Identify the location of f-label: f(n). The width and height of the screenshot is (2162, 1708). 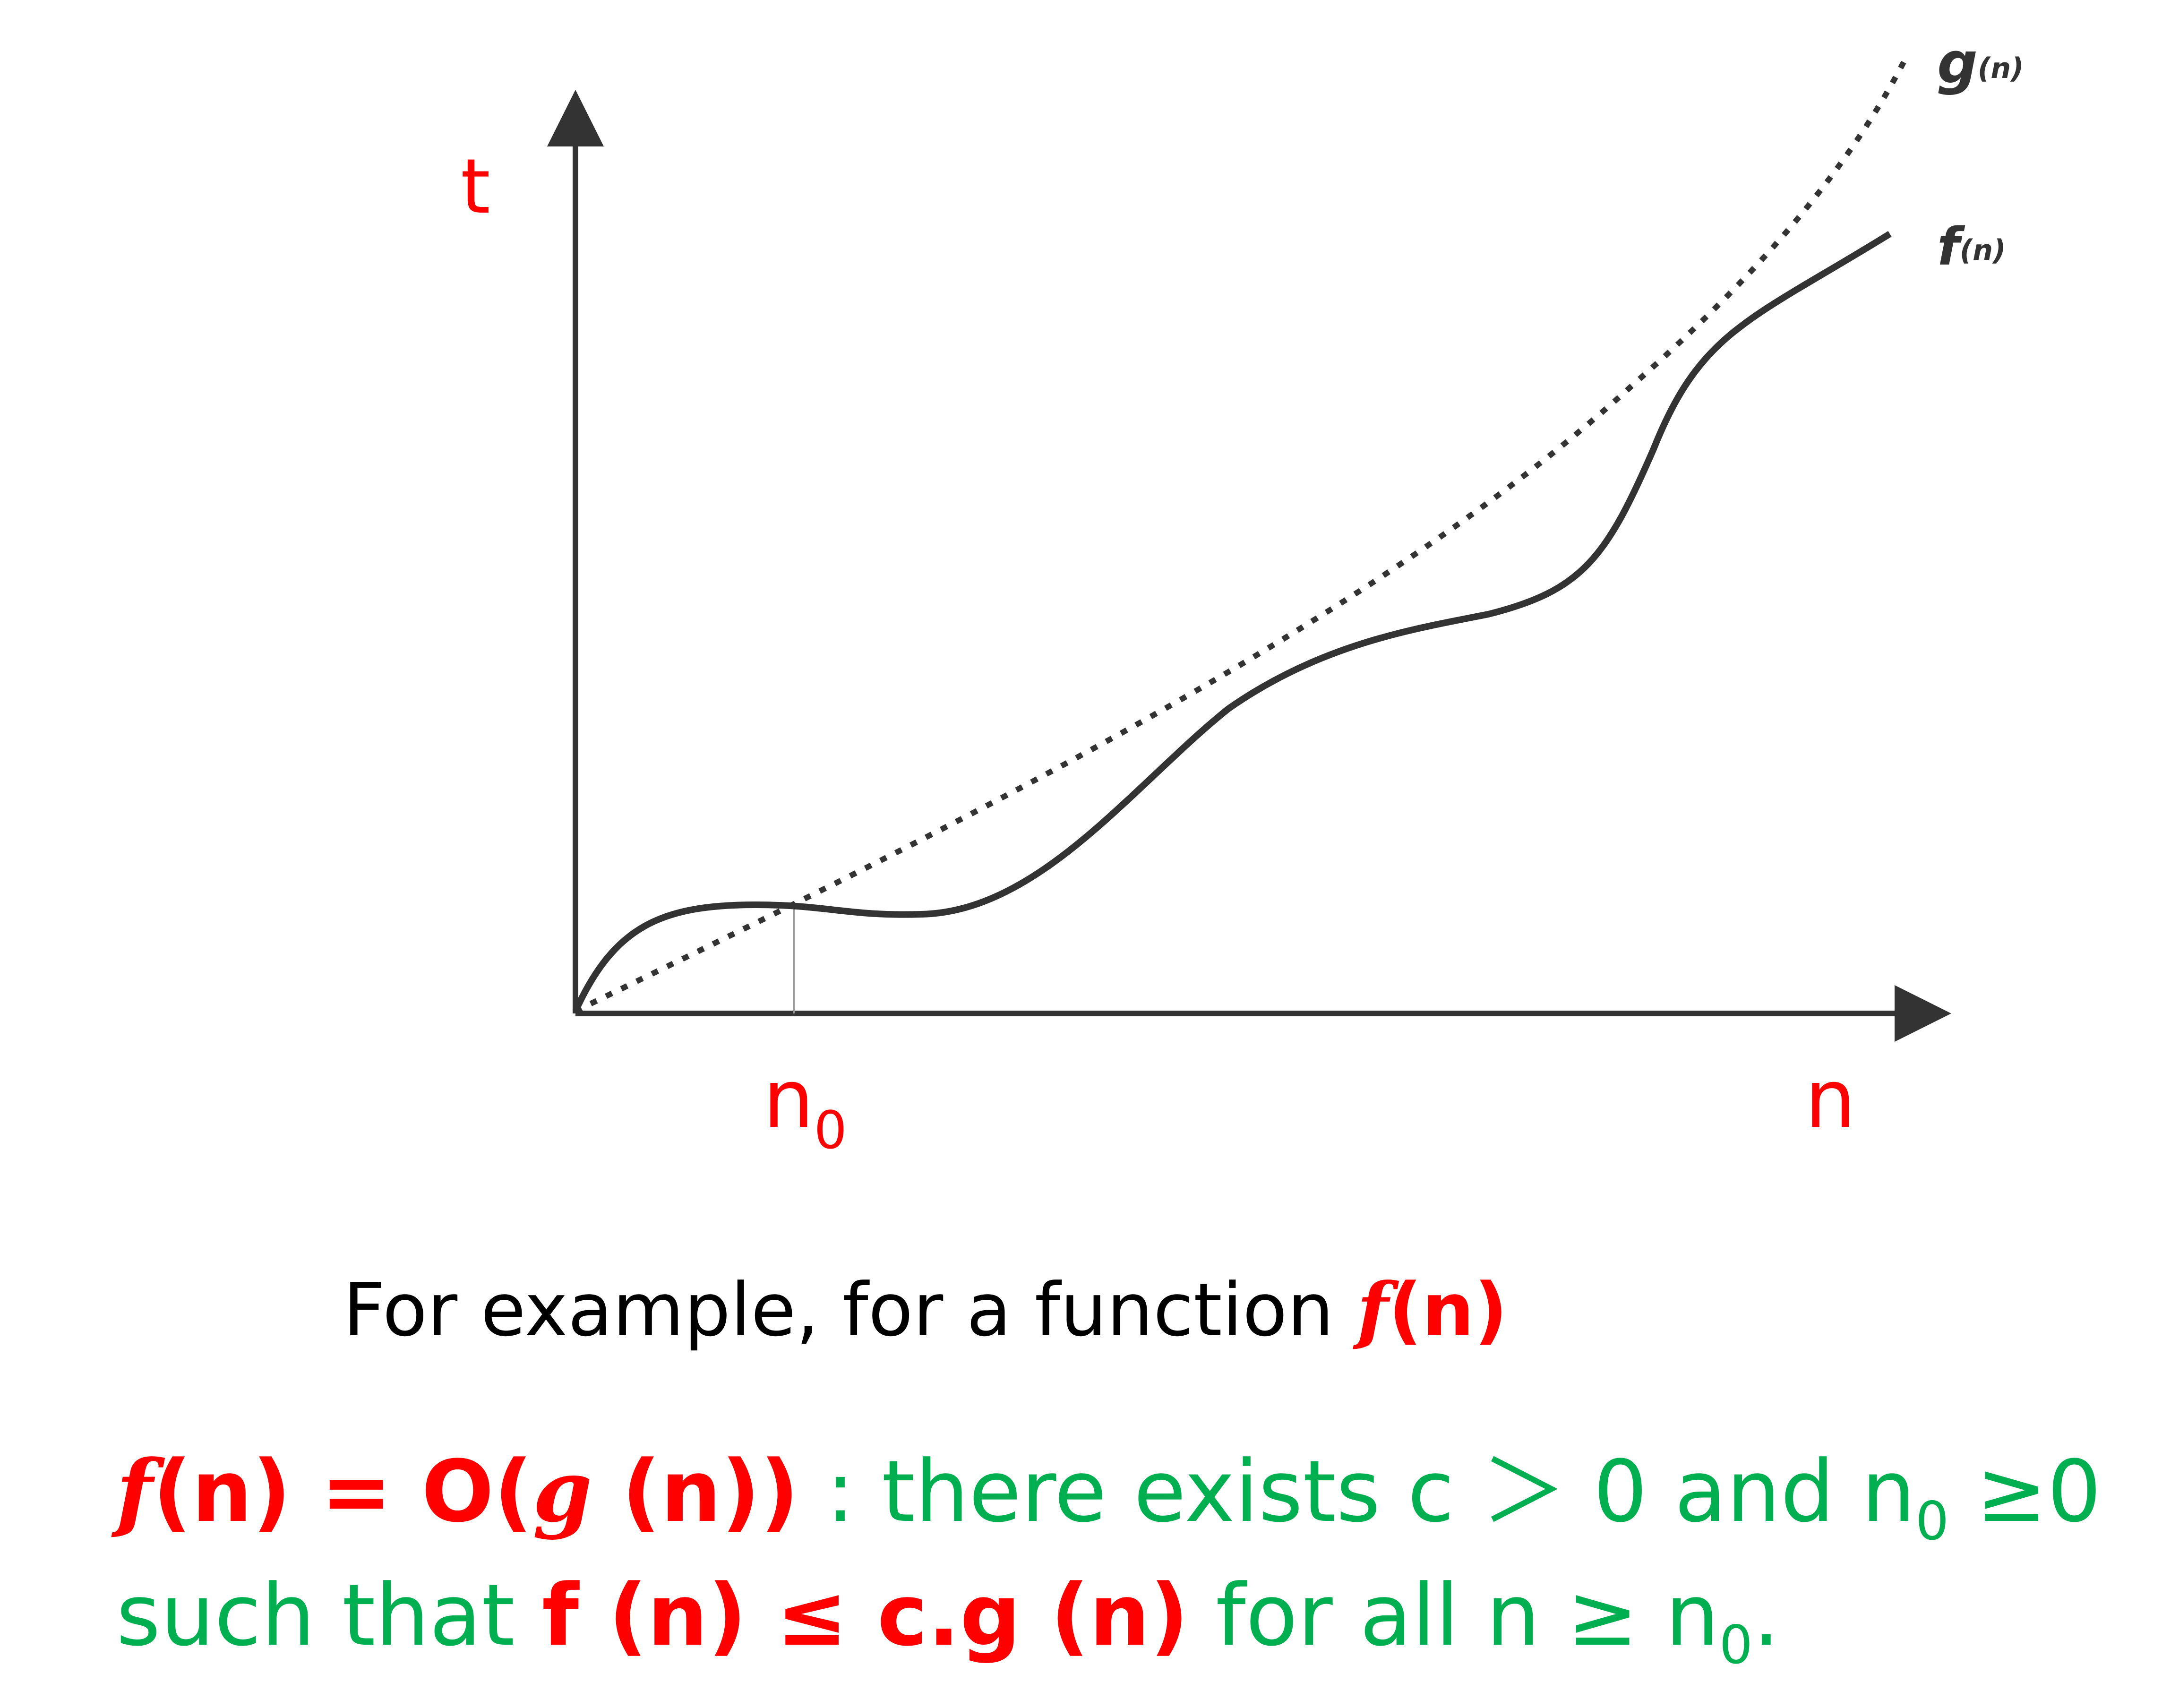
(1971, 247).